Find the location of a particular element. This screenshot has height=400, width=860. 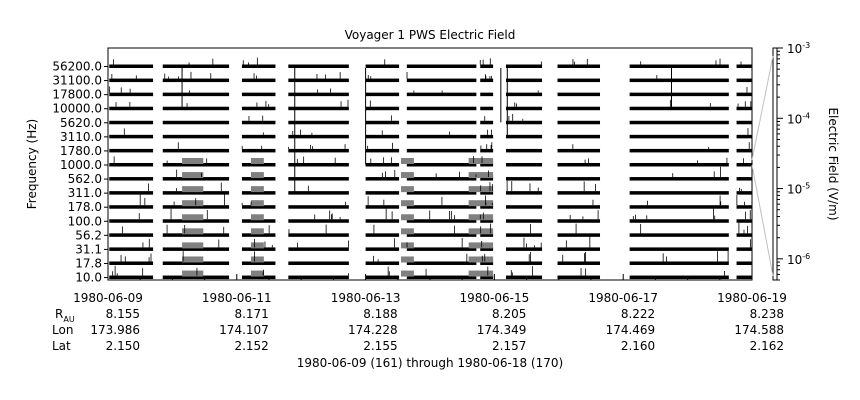

coord-lon: 174.588 is located at coordinates (759, 330).